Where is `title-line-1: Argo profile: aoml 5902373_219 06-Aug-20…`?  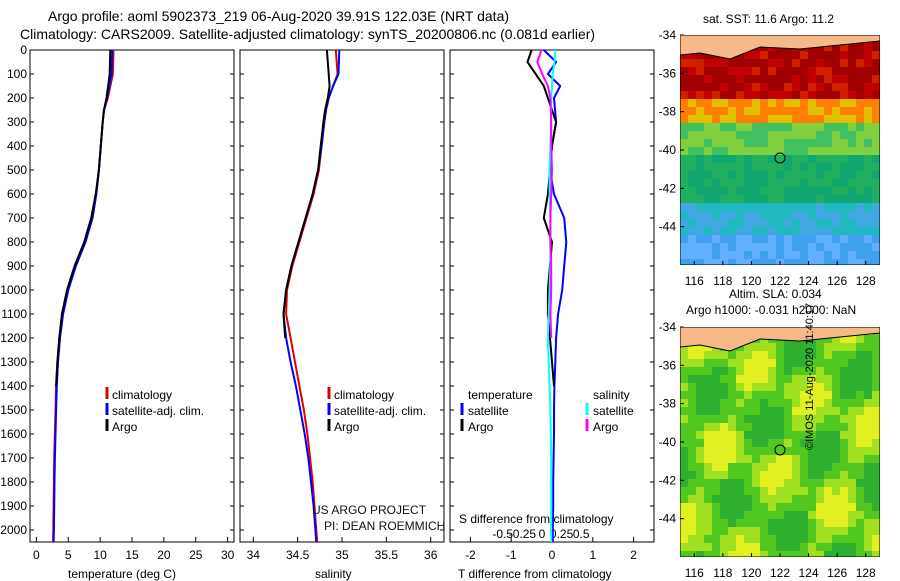
title-line-1: Argo profile: aoml 5902373_219 06-Aug-20… is located at coordinates (279, 16).